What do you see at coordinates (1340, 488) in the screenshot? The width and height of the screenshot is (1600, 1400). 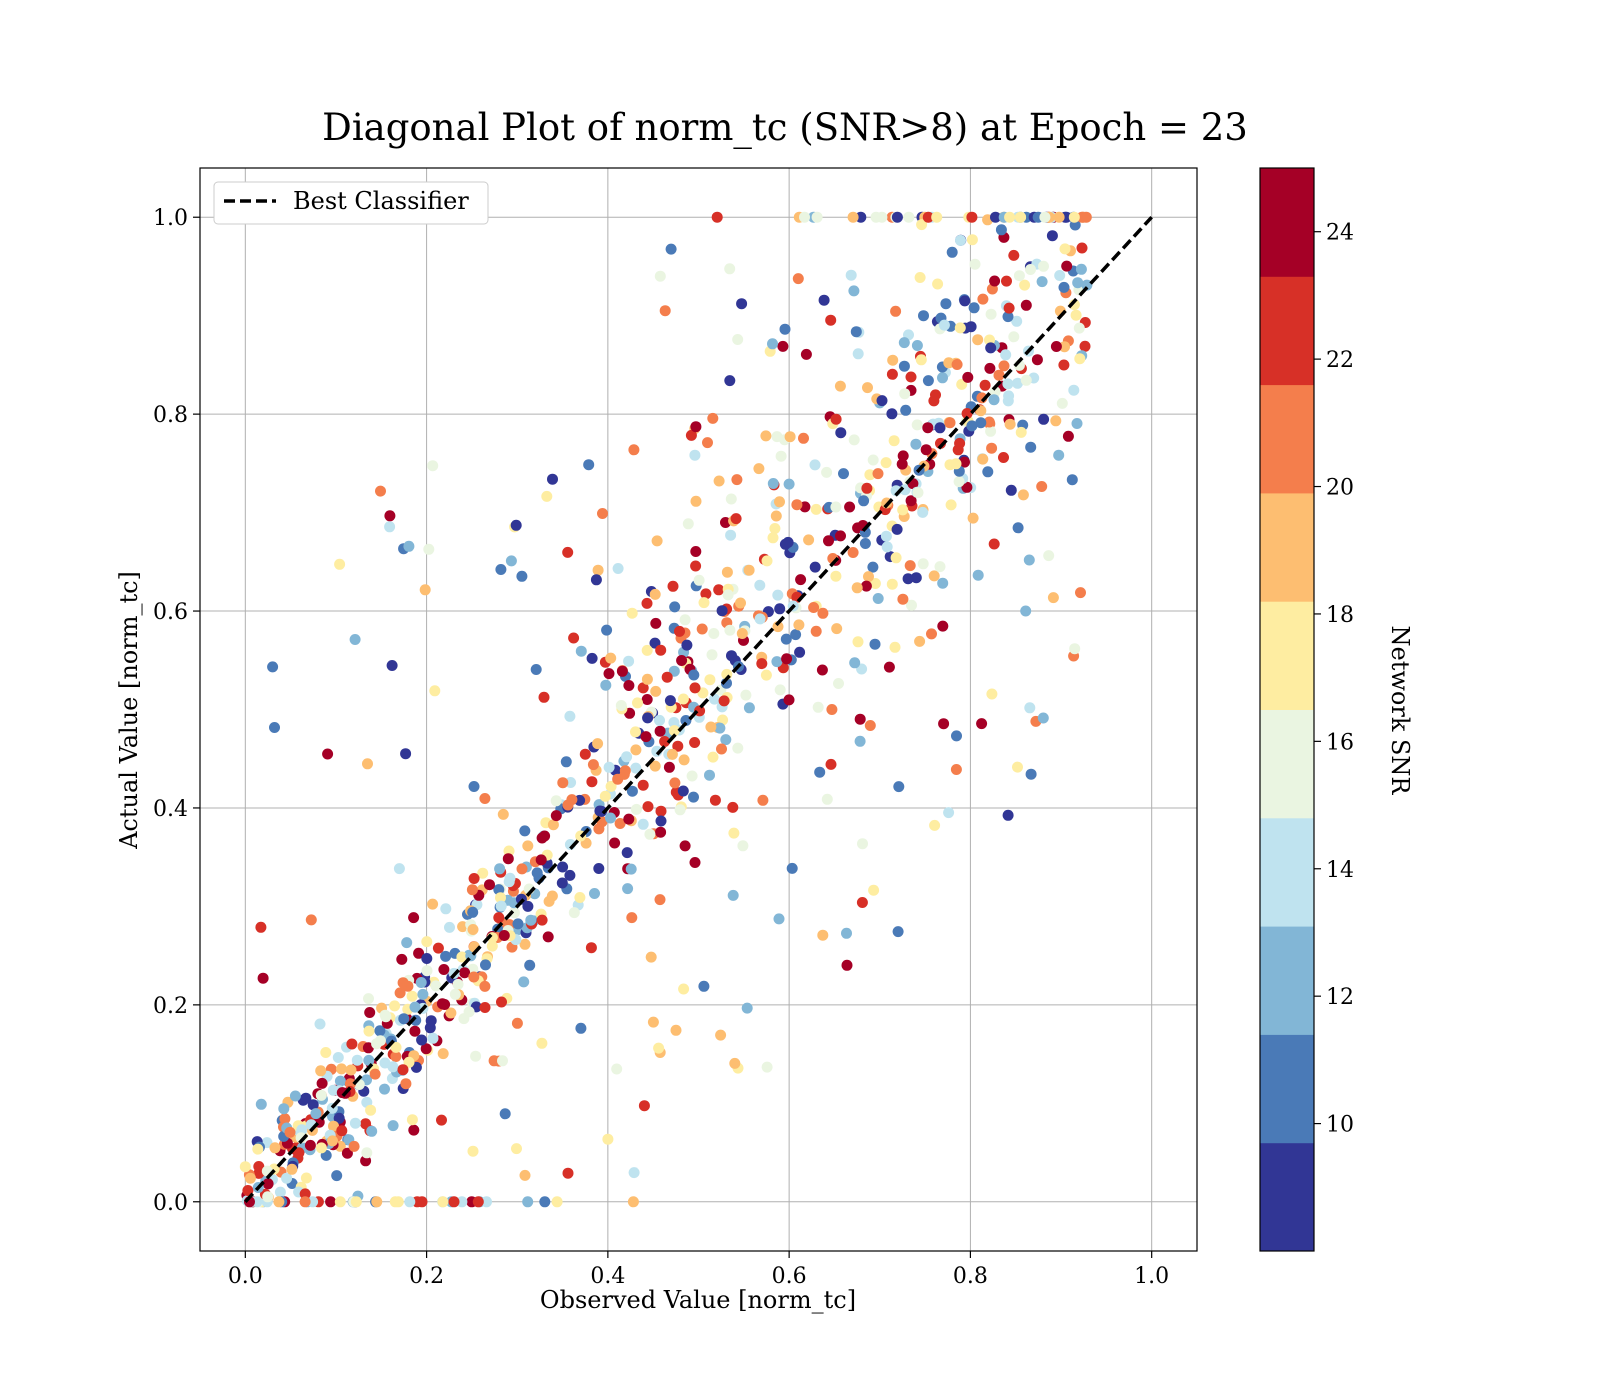 I see `colorbar-tick-label: 20` at bounding box center [1340, 488].